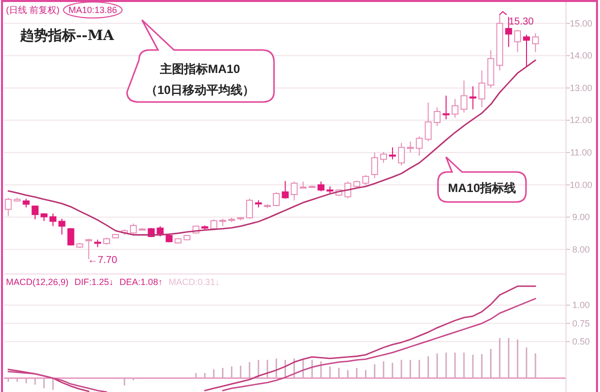  What do you see at coordinates (581, 305) in the screenshot?
I see `y-tick-label: 1.00` at bounding box center [581, 305].